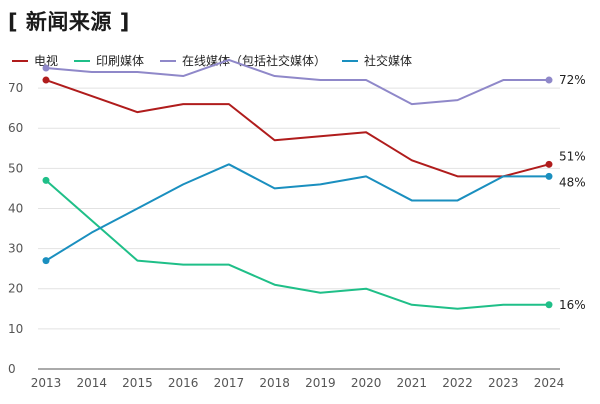  What do you see at coordinates (15, 289) in the screenshot?
I see `y-tick-label: 20` at bounding box center [15, 289].